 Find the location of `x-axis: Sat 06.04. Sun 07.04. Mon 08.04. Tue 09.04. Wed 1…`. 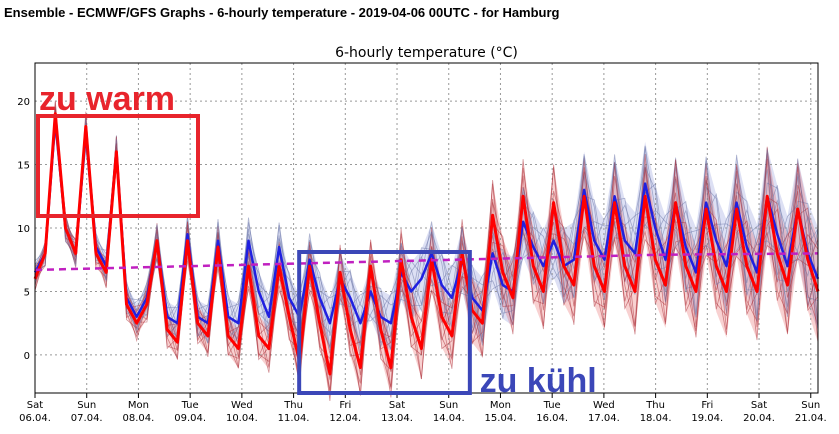

x-axis: Sat 06.04. Sun 07.04. Mon 08.04. Tue 09.04. Wed 1… is located at coordinates (423, 408).